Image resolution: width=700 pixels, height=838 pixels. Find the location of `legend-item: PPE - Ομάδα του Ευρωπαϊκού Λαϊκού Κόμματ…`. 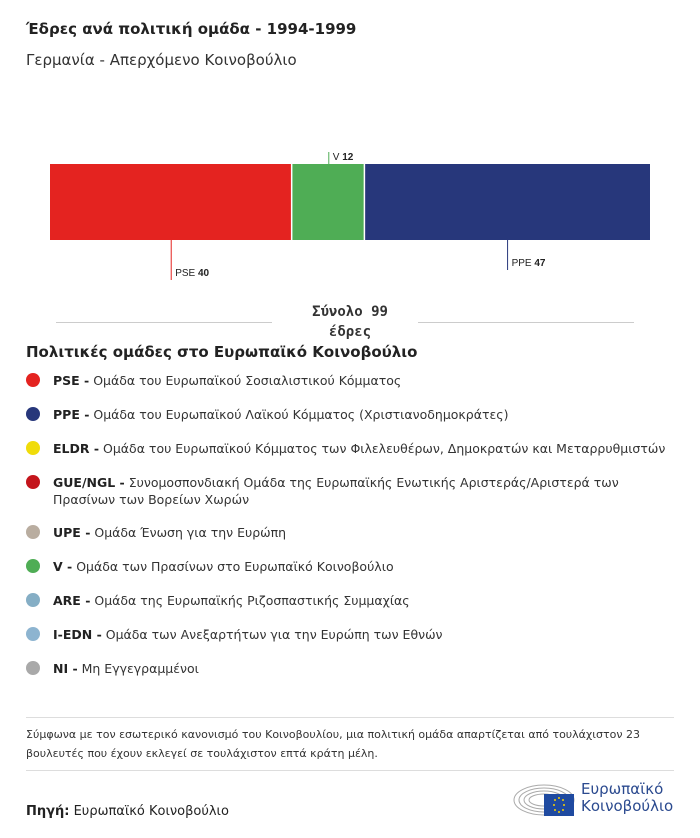

legend-item: PPE - Ομάδα του Ευρωπαϊκού Λαϊκού Κόμματ… is located at coordinates (267, 414).